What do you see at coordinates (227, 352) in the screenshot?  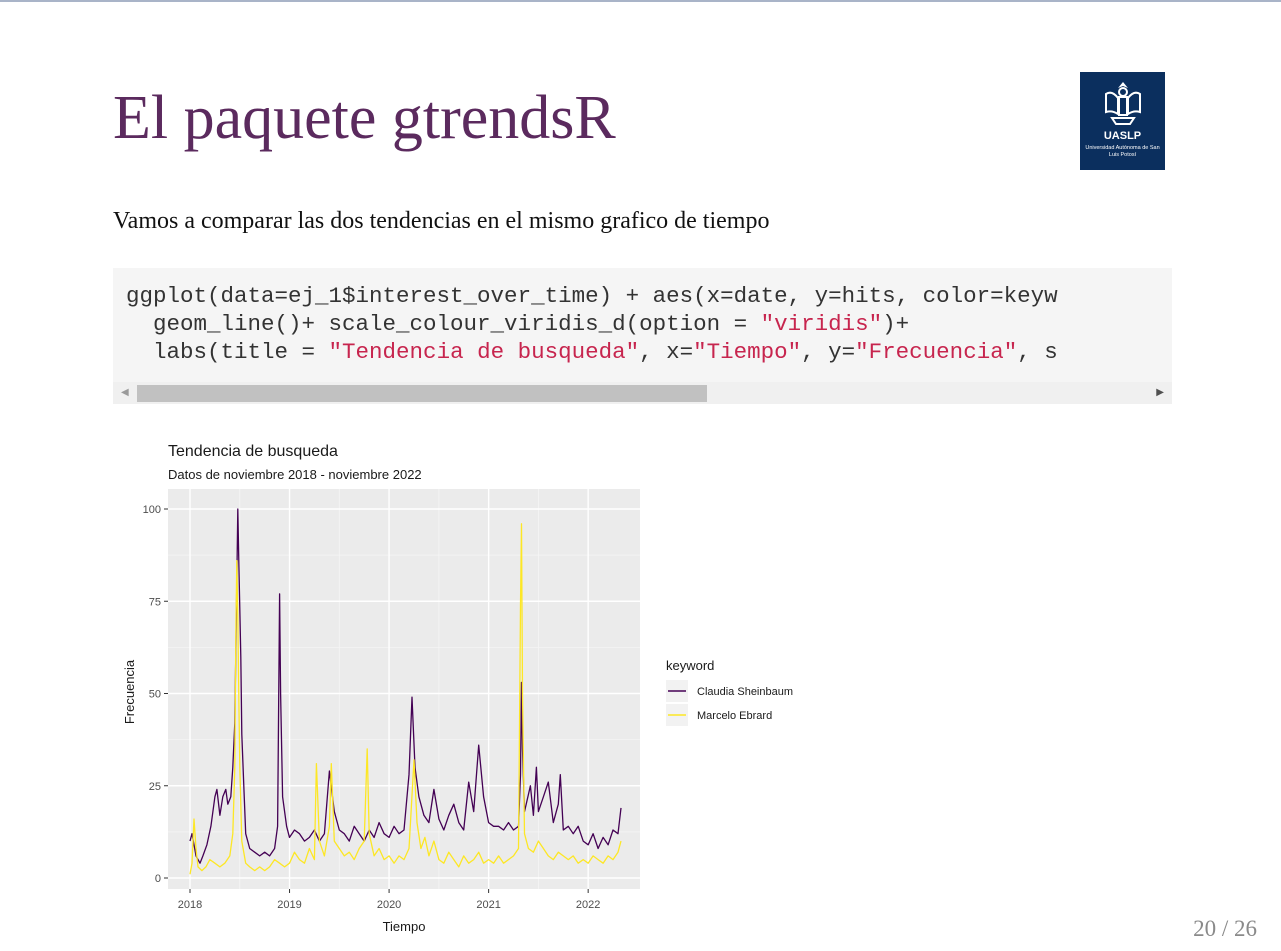 I see `code-text: labs(title =` at bounding box center [227, 352].